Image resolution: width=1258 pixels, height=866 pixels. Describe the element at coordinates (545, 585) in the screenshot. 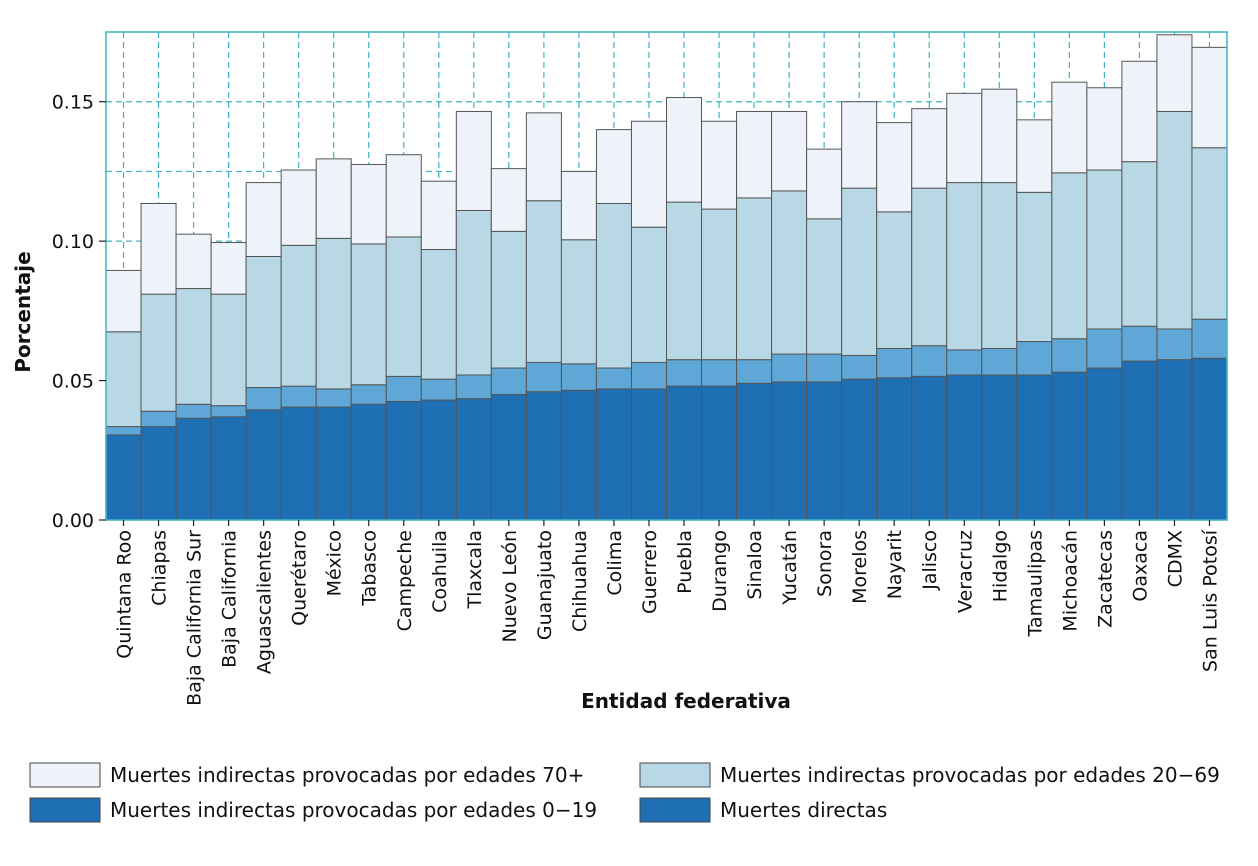

I see `x-tick-label: Guanajuato` at that location.